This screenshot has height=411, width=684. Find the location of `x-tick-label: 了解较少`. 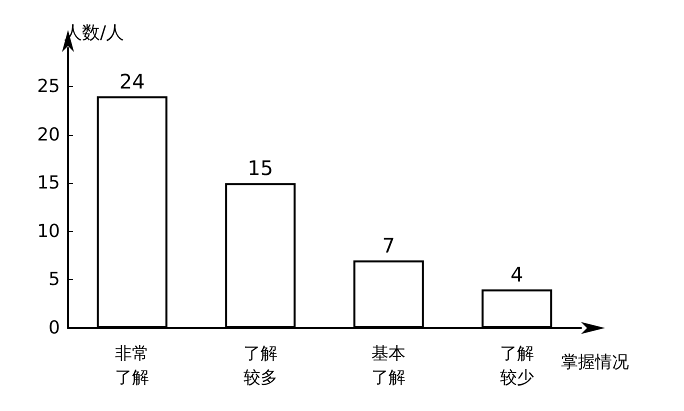

x-tick-label: 了解较少 is located at coordinates (517, 366).